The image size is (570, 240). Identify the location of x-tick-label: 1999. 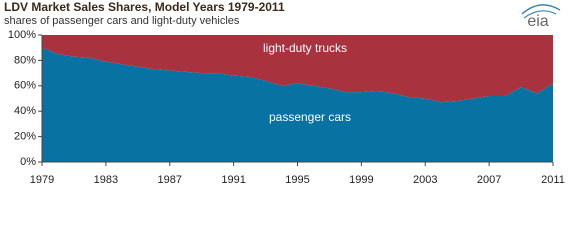
(361, 180).